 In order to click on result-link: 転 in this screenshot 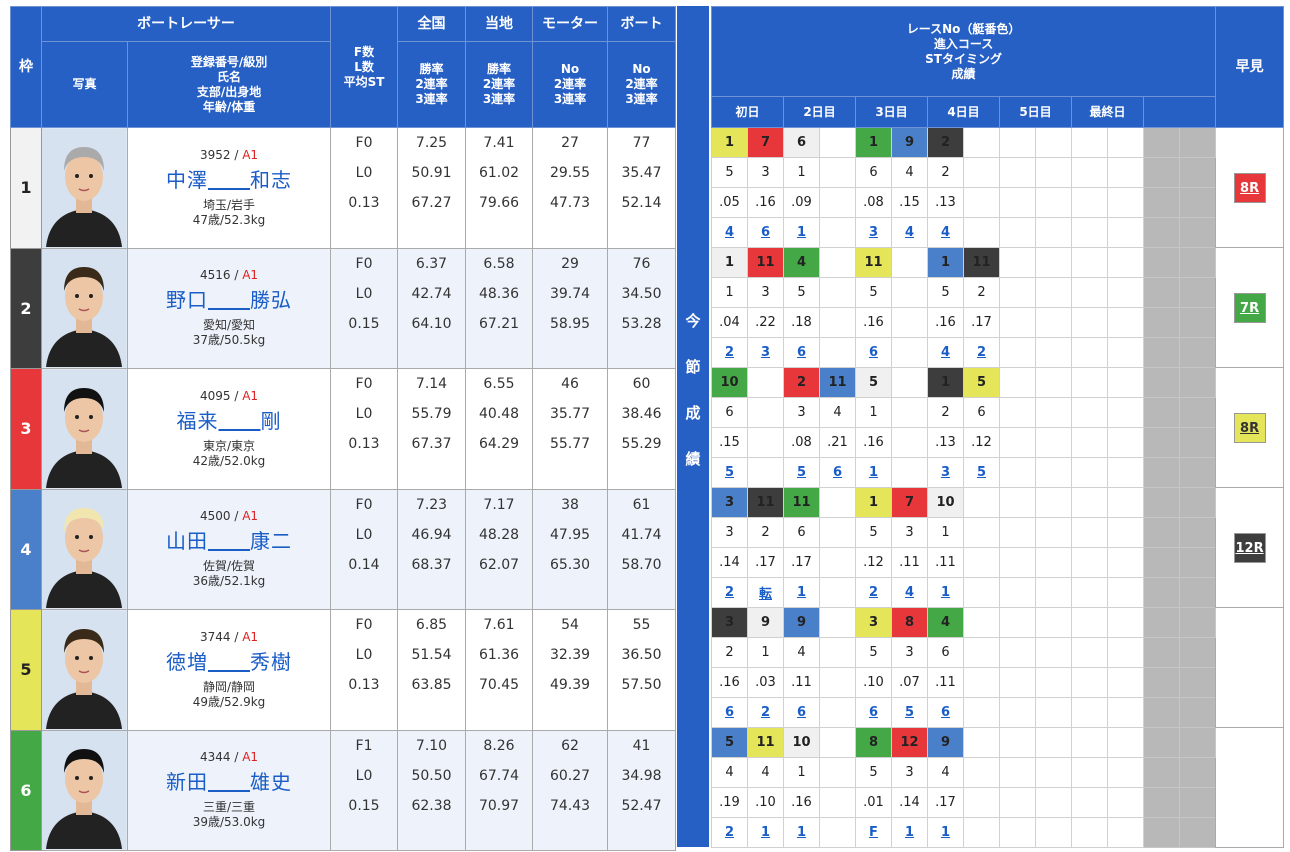, I will do `click(765, 594)`.